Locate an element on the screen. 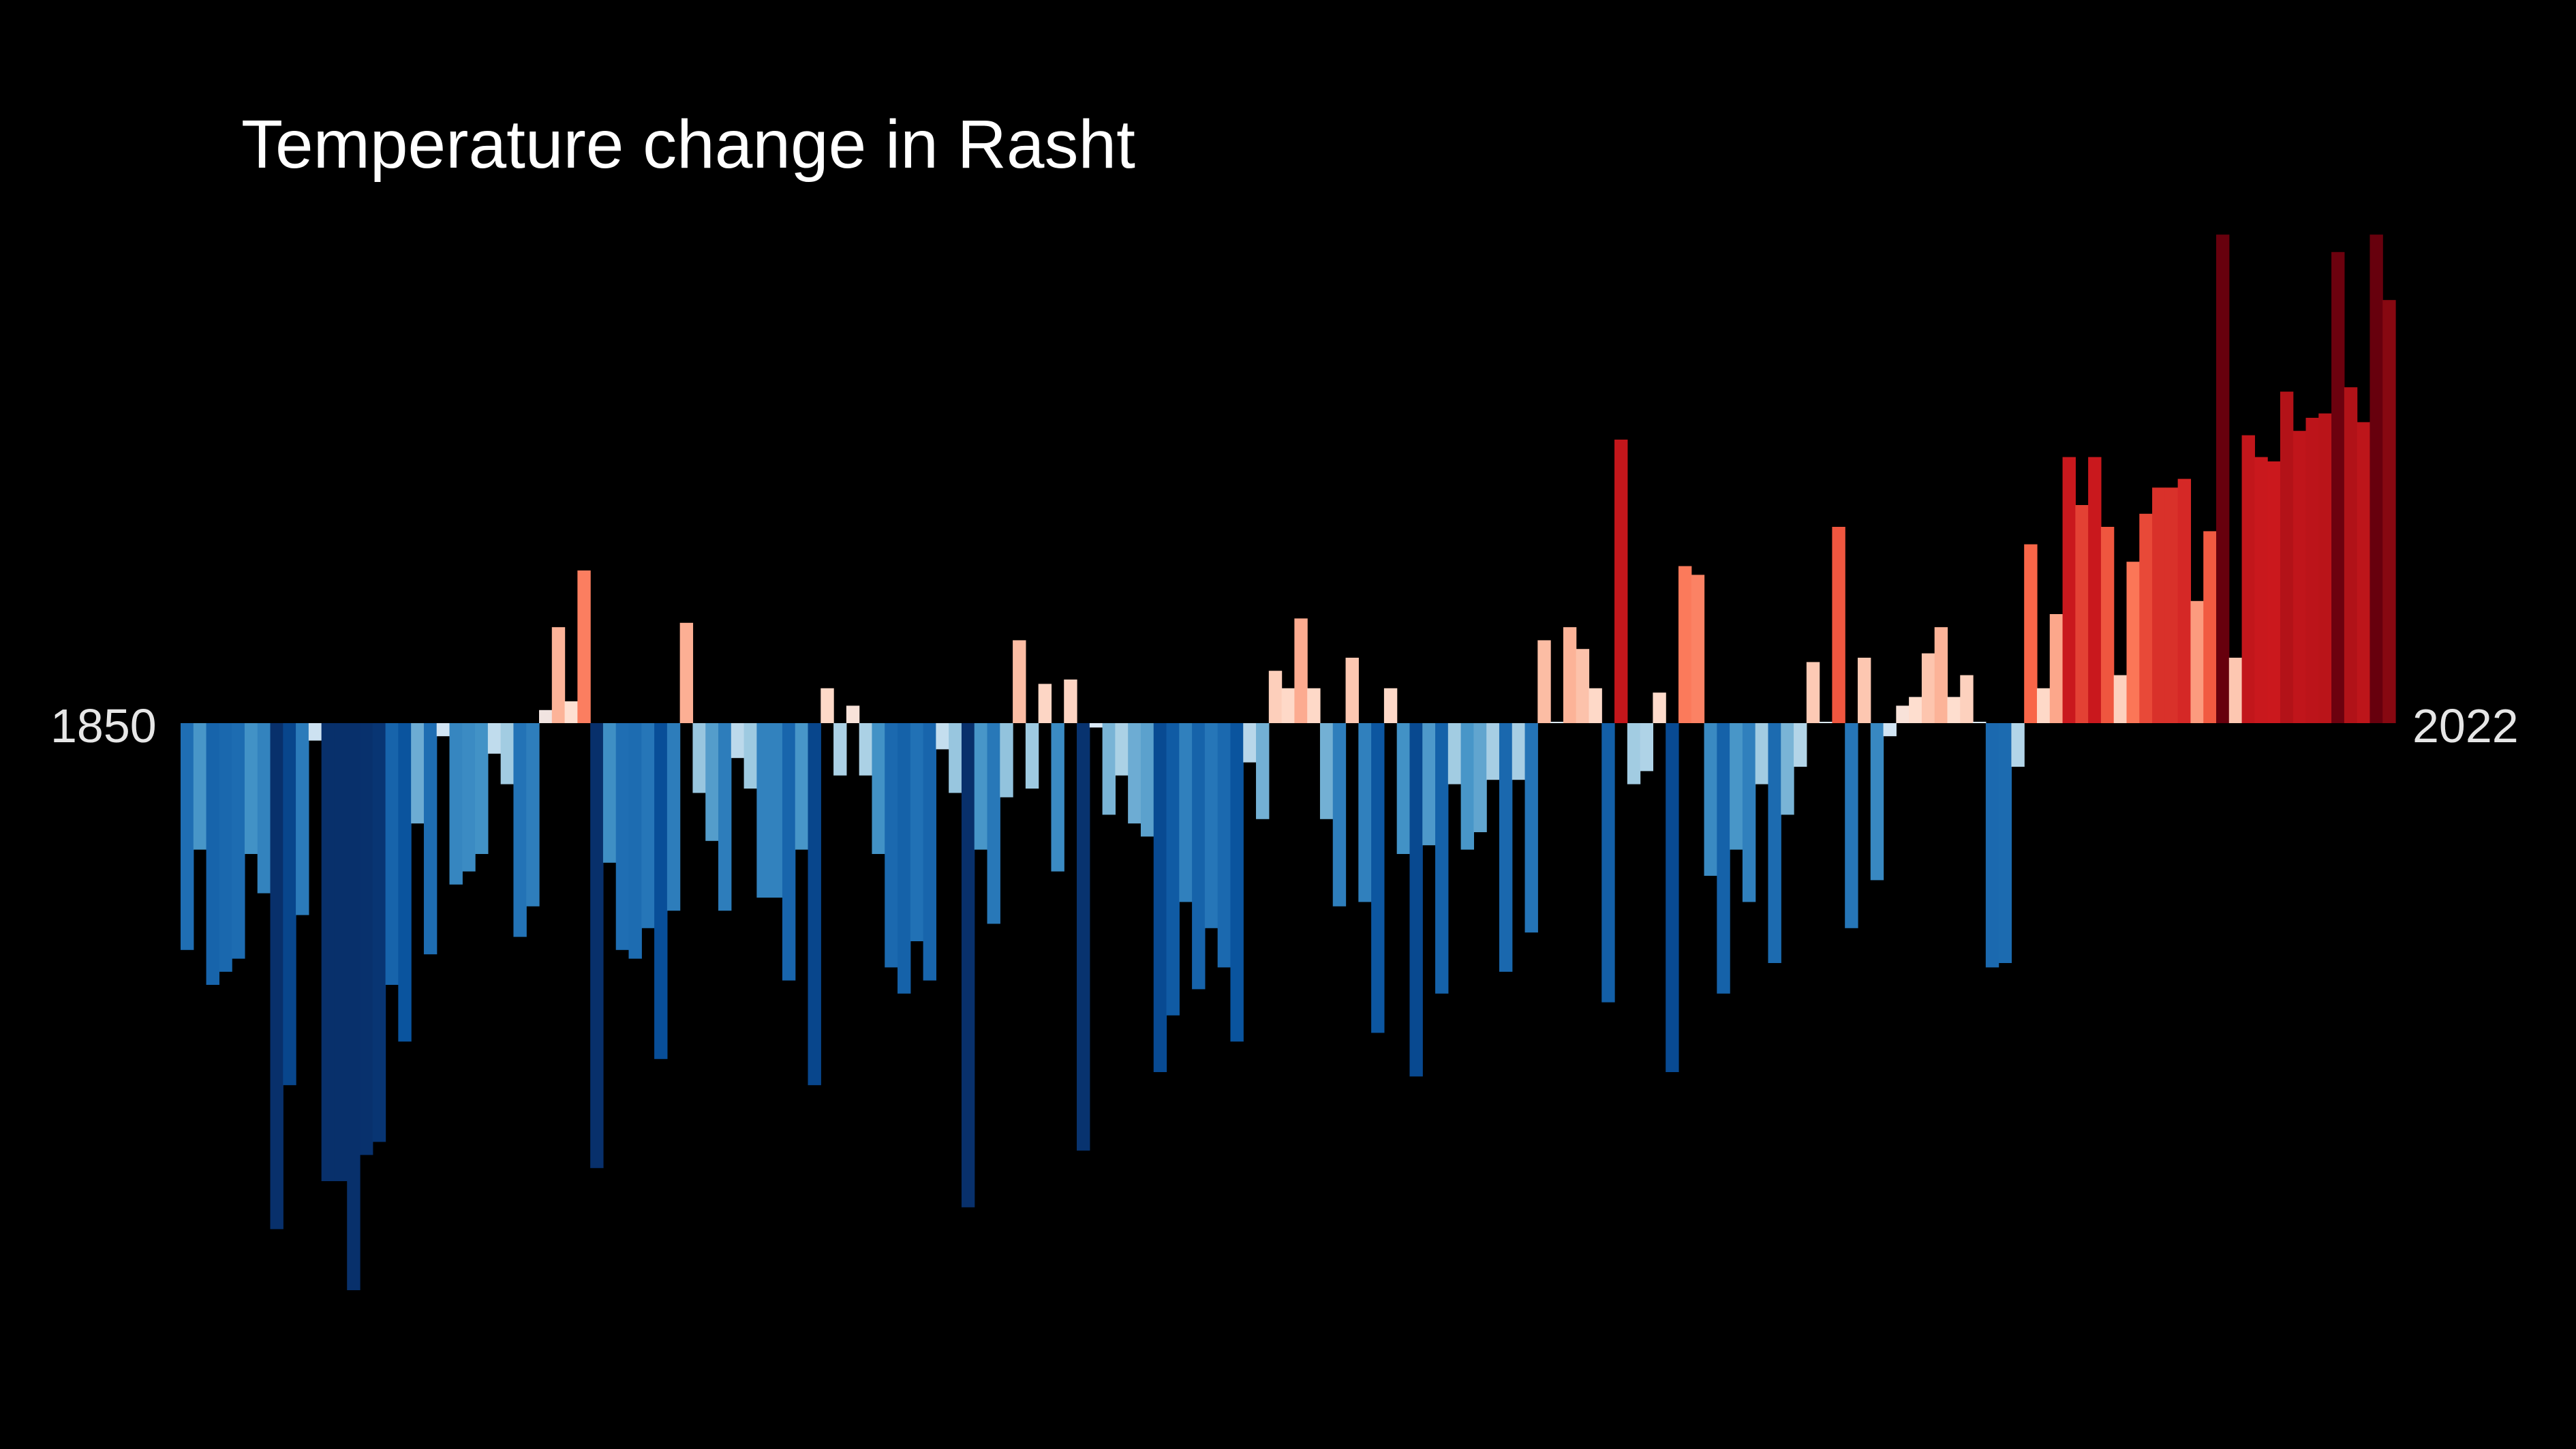 The width and height of the screenshot is (2576, 1449). bar-1981 is located at coordinates (1864, 690).